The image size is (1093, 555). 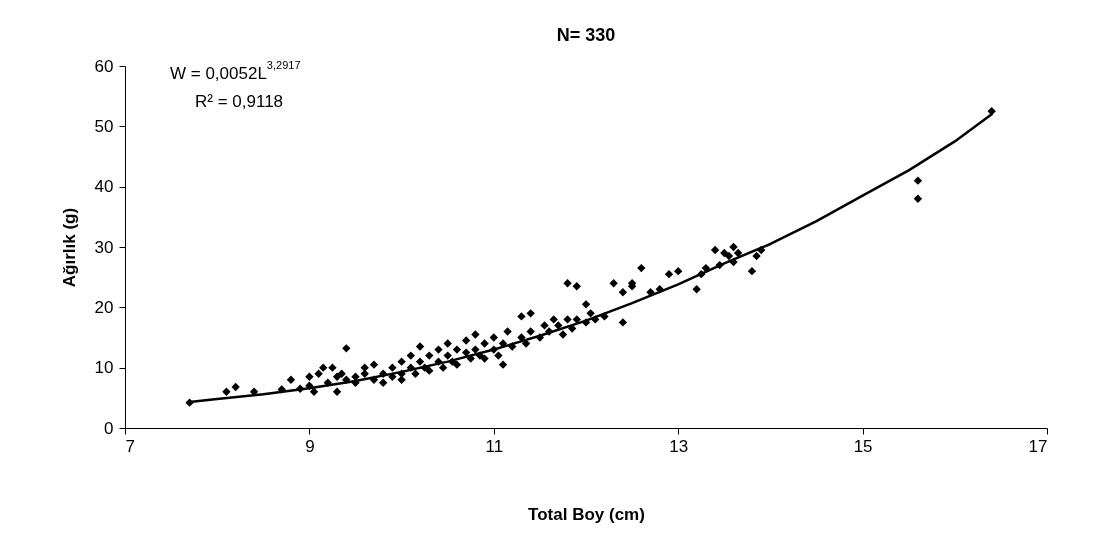 What do you see at coordinates (104, 247) in the screenshot?
I see `y-tick-label: 30` at bounding box center [104, 247].